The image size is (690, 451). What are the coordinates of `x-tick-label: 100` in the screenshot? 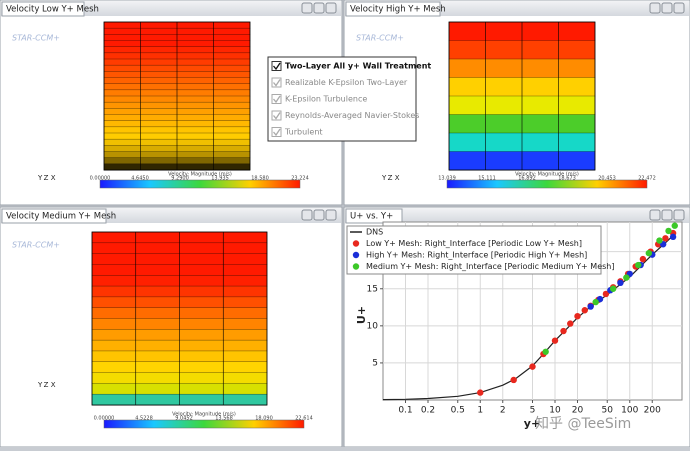 It's located at (629, 411).